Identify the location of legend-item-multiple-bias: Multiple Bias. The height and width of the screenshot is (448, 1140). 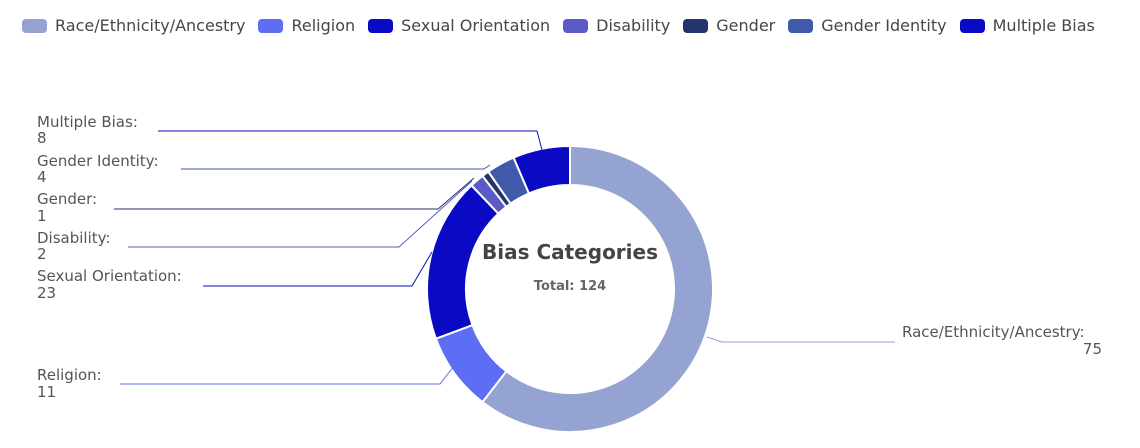
(1027, 25).